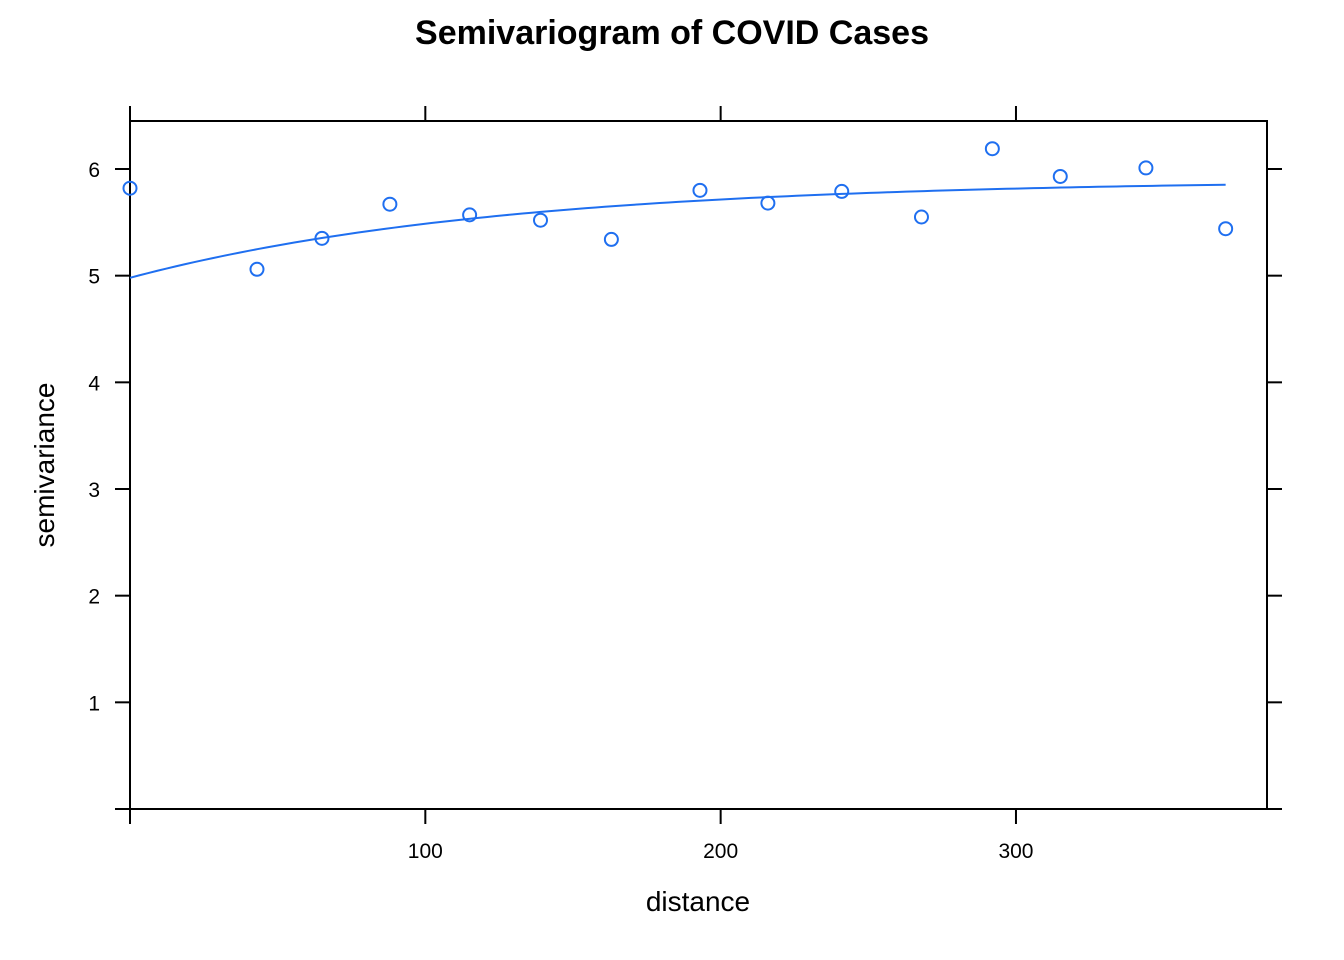 The height and width of the screenshot is (960, 1344). I want to click on x-axis-label: distance, so click(698, 901).